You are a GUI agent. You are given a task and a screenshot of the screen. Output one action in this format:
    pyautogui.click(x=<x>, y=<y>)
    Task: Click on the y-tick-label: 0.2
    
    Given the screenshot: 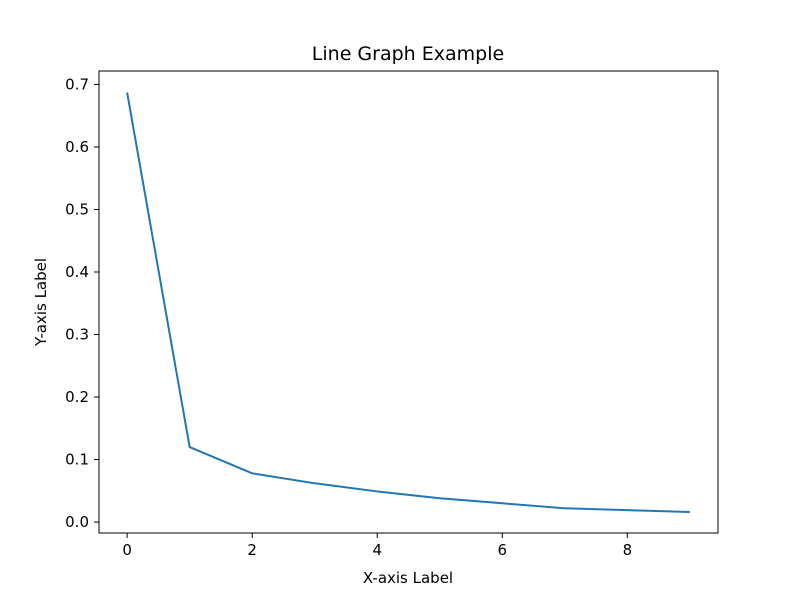 What is the action you would take?
    pyautogui.click(x=77, y=397)
    